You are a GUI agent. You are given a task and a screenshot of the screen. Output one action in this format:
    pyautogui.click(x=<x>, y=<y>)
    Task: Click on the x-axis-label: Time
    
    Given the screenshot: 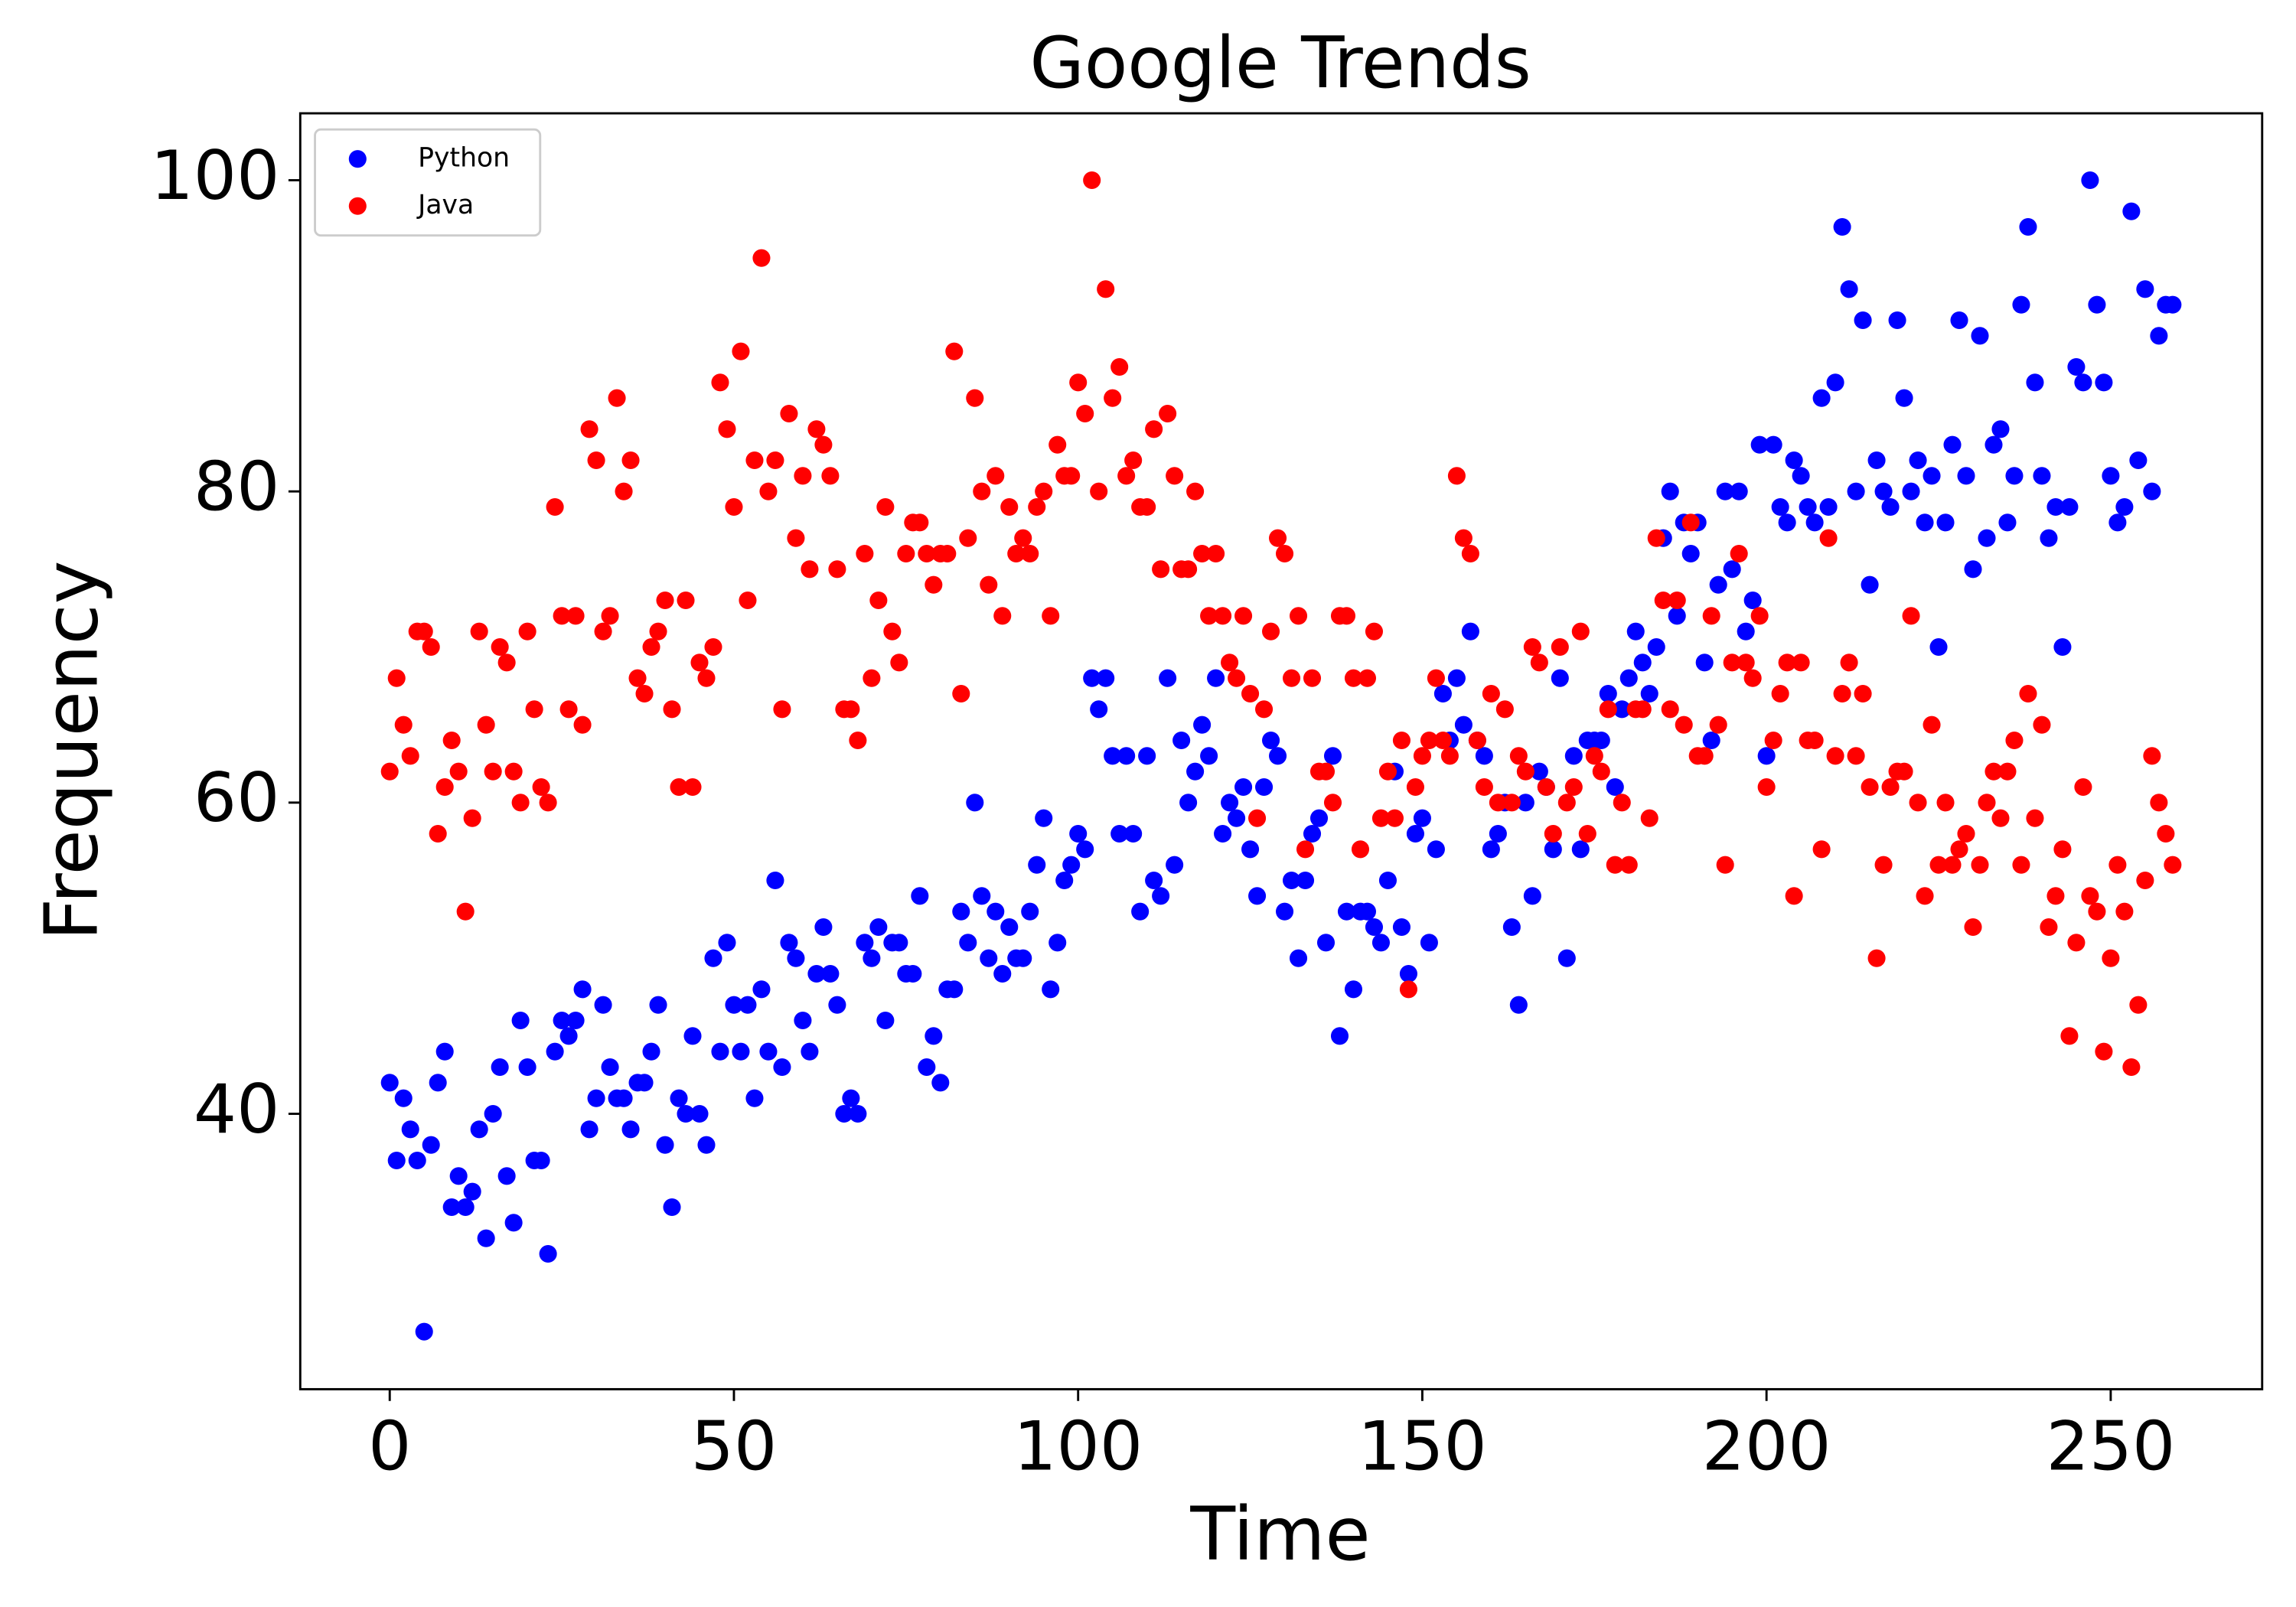 What is the action you would take?
    pyautogui.click(x=1279, y=1534)
    